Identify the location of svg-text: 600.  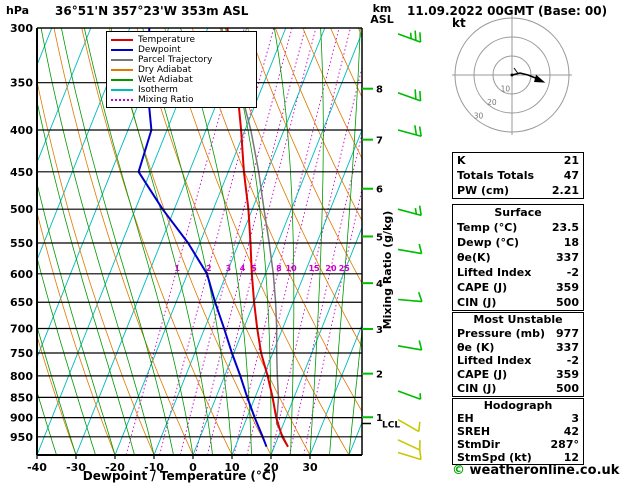
(21, 274).